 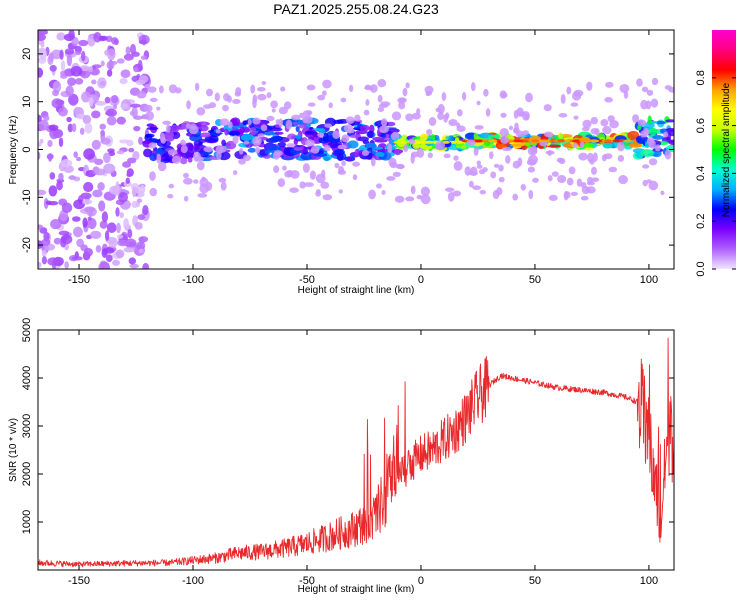 What do you see at coordinates (724, 149) in the screenshot?
I see `colorbar-gradient` at bounding box center [724, 149].